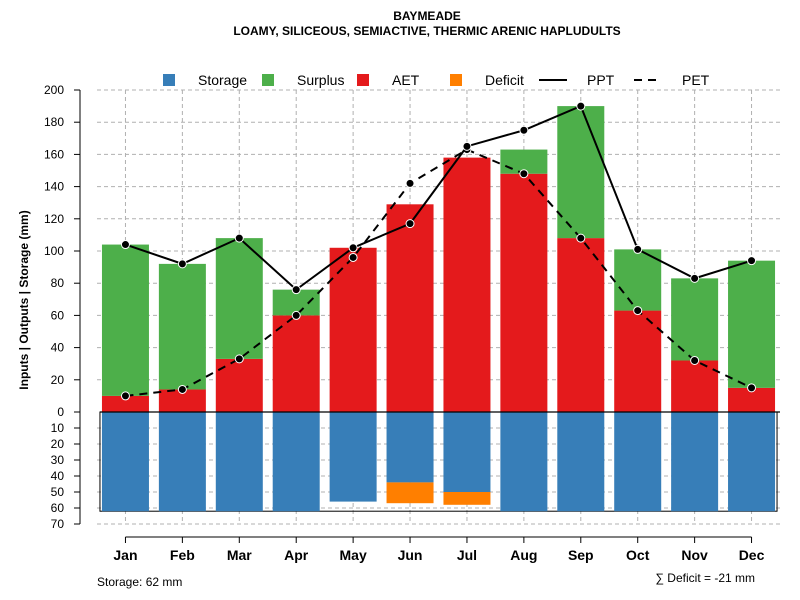  Describe the element at coordinates (694, 555) in the screenshot. I see `month-label: Nov` at that location.